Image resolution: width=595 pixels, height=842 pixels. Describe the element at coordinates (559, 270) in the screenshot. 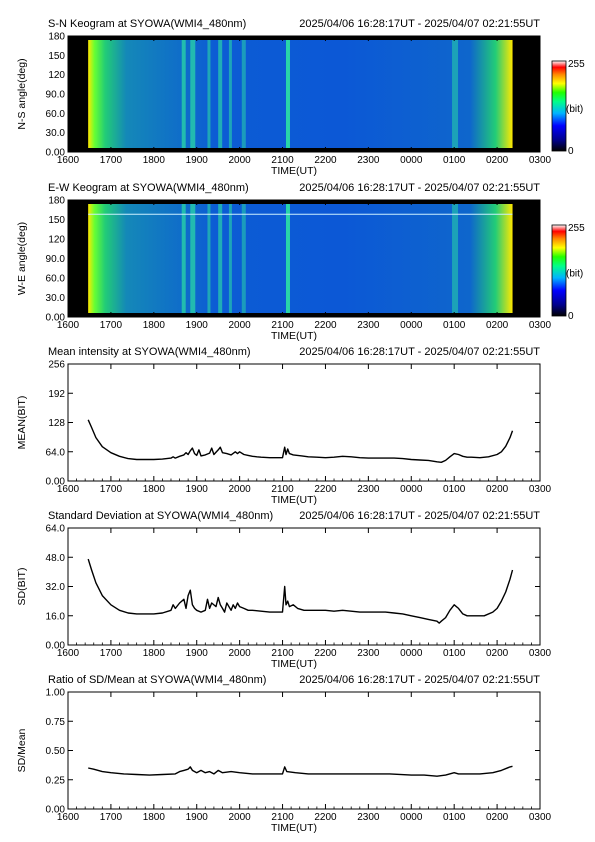

I see `colorbar` at that location.